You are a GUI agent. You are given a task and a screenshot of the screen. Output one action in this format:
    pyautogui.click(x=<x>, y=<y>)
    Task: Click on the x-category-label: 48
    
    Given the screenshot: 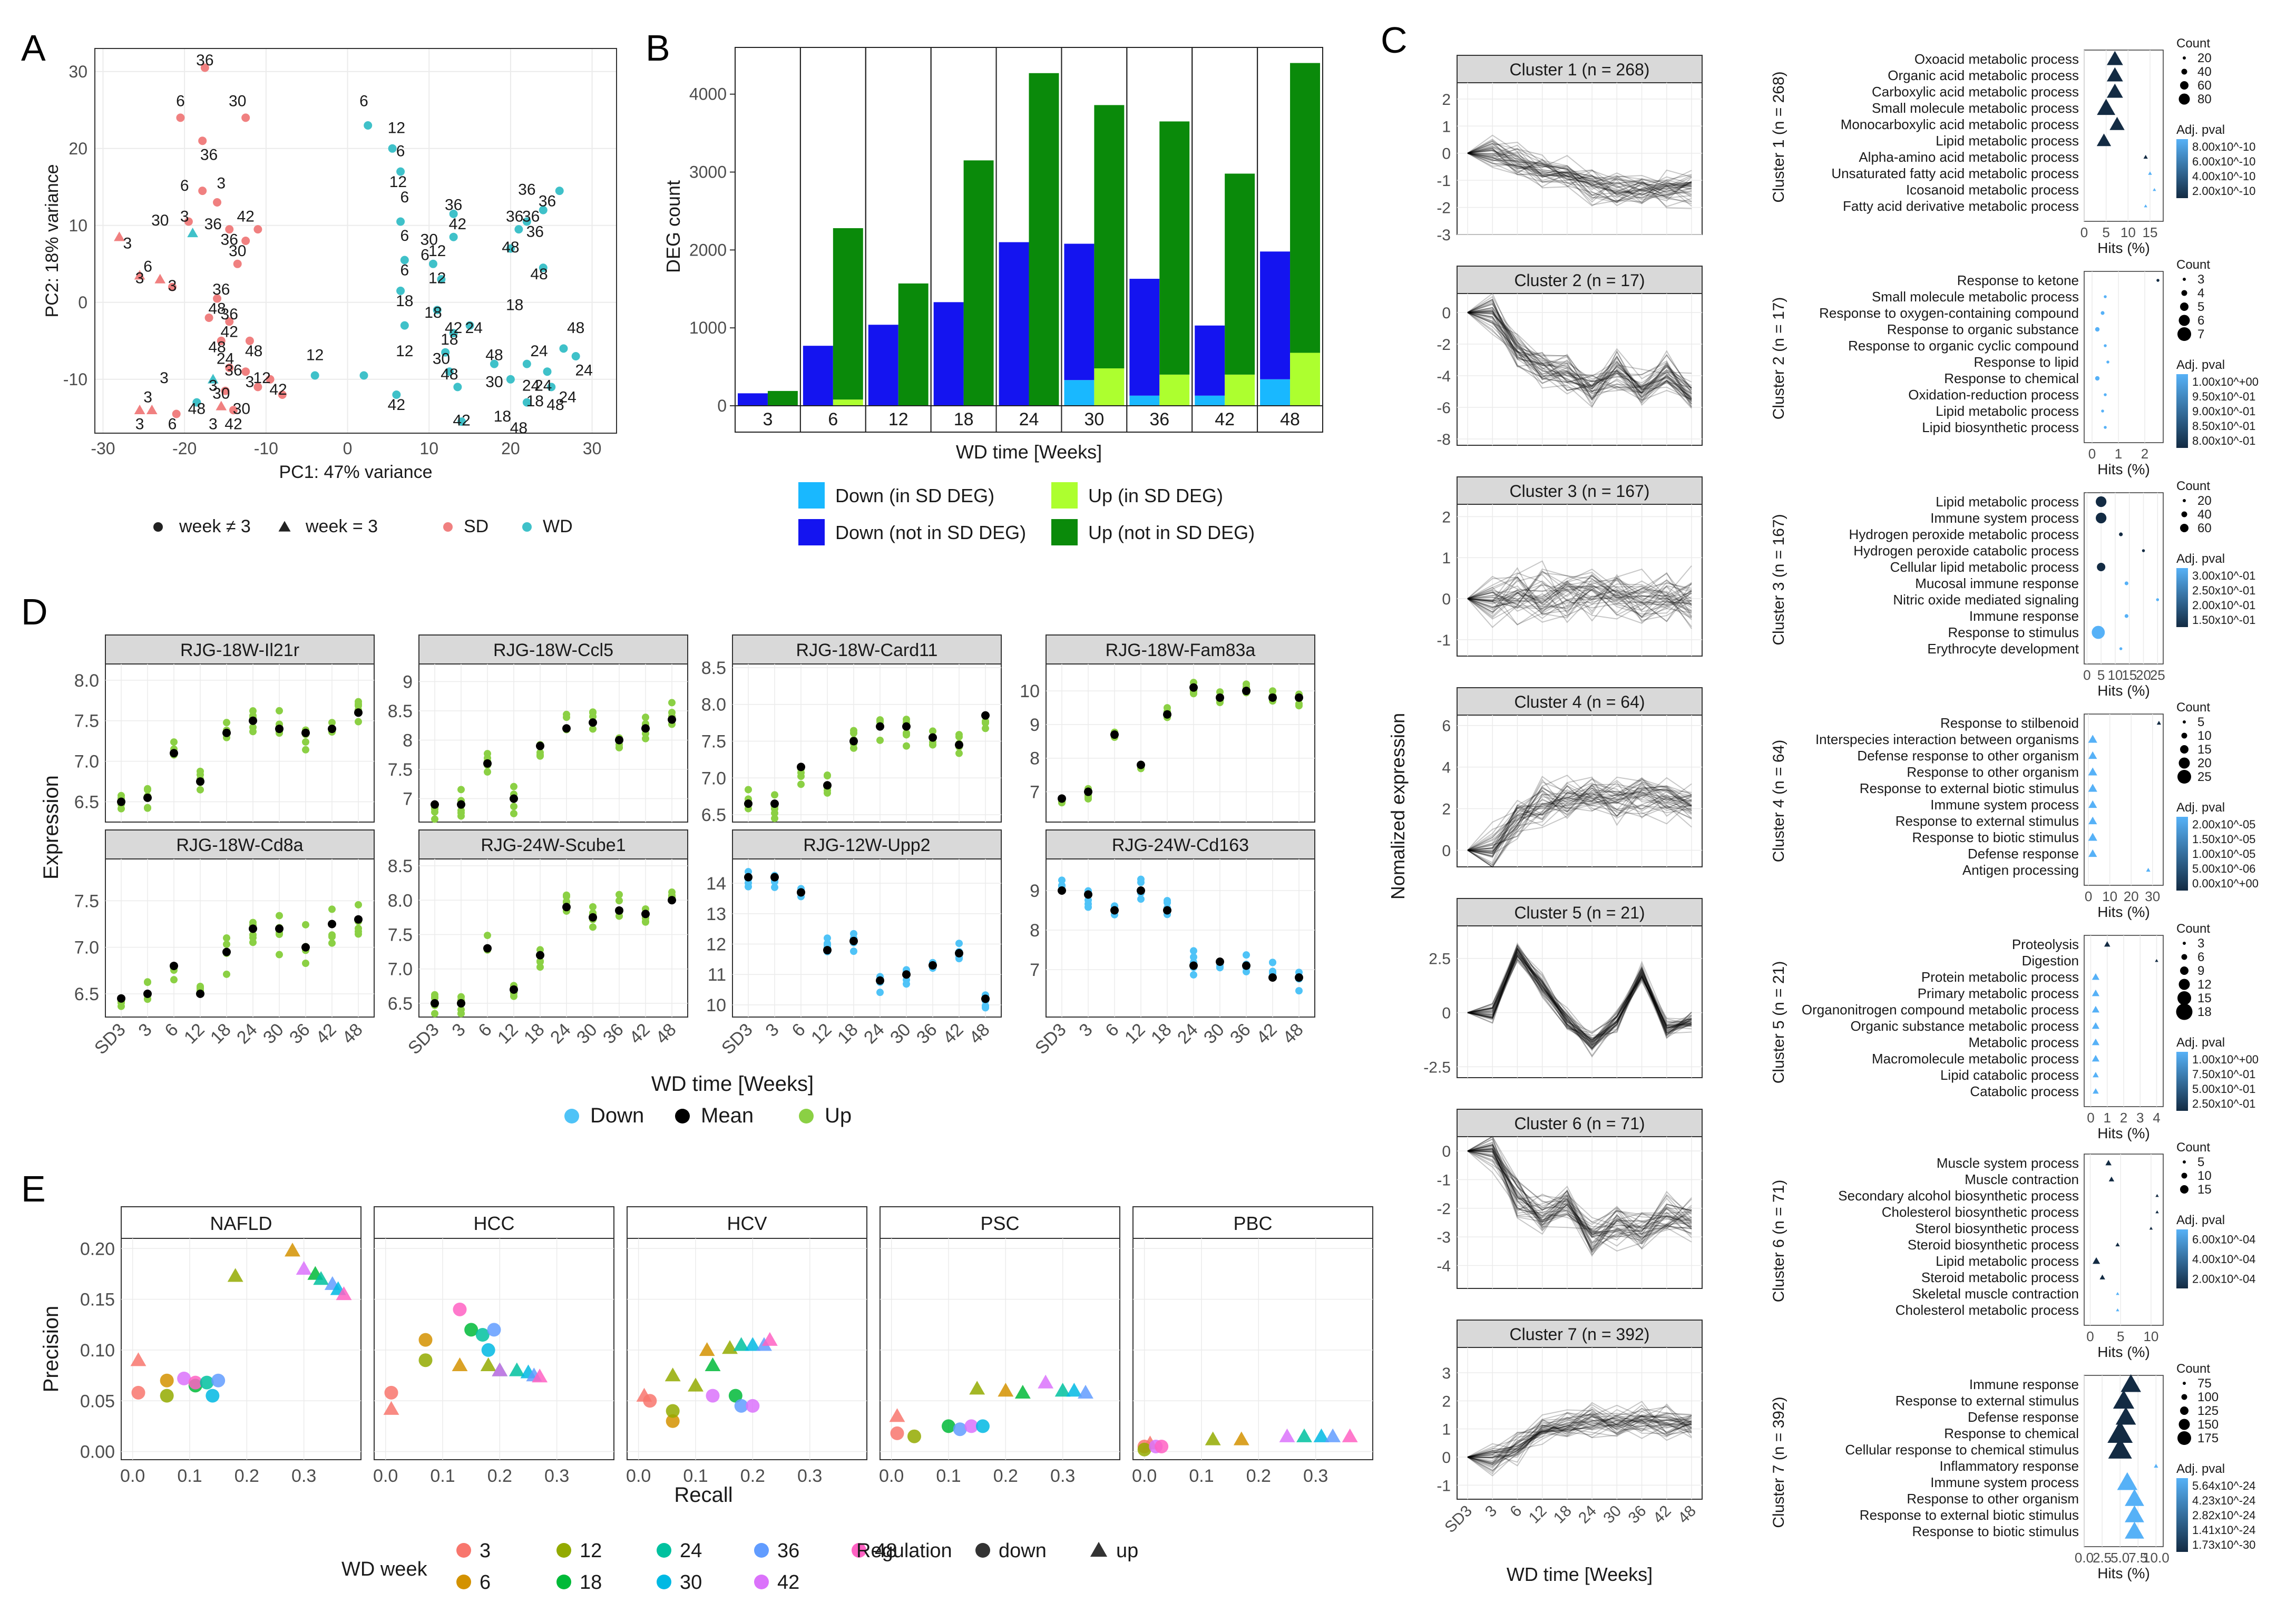 What is the action you would take?
    pyautogui.click(x=1290, y=419)
    